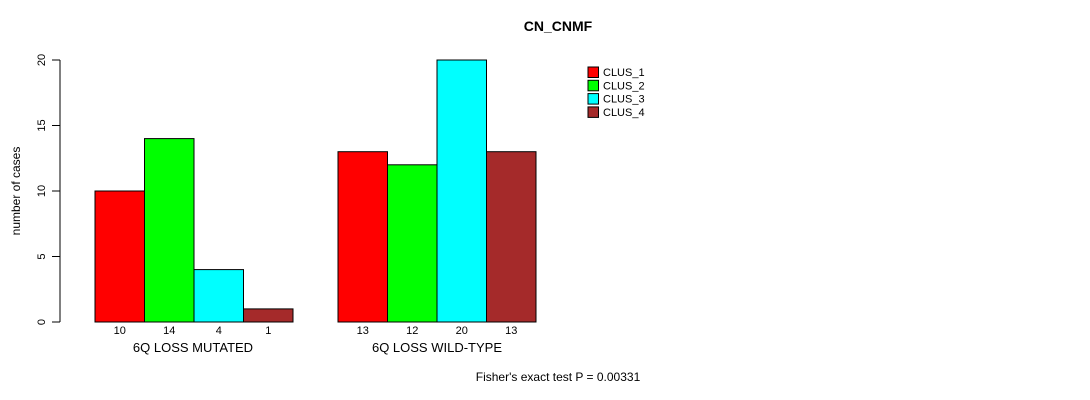  I want to click on bar-value-label: 10, so click(120, 331).